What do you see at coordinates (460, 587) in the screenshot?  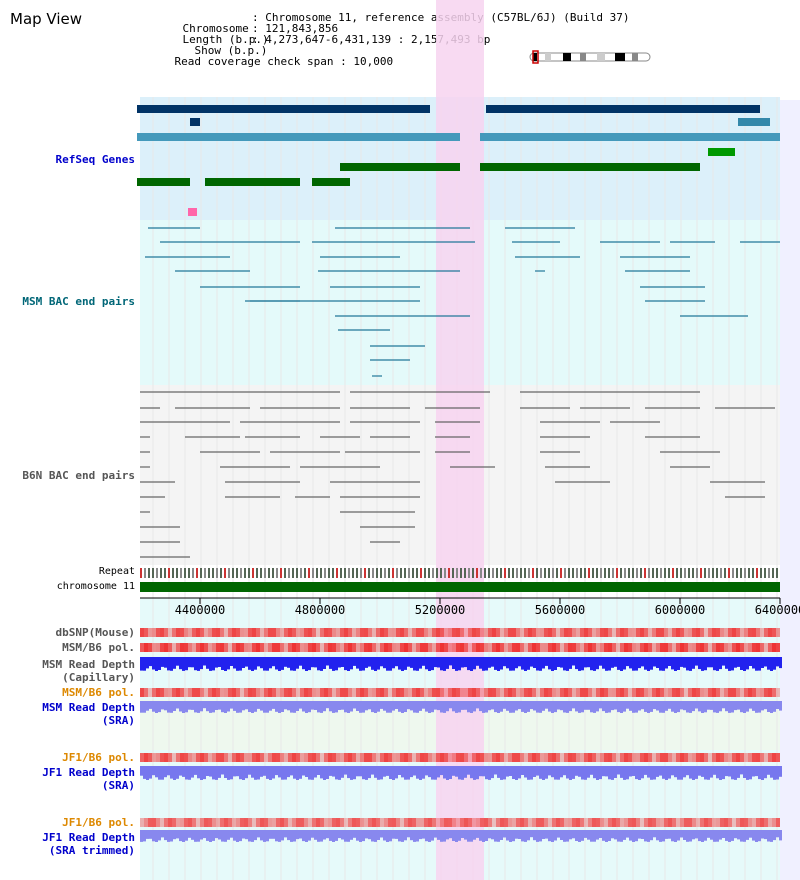 I see `chromosome-bar` at bounding box center [460, 587].